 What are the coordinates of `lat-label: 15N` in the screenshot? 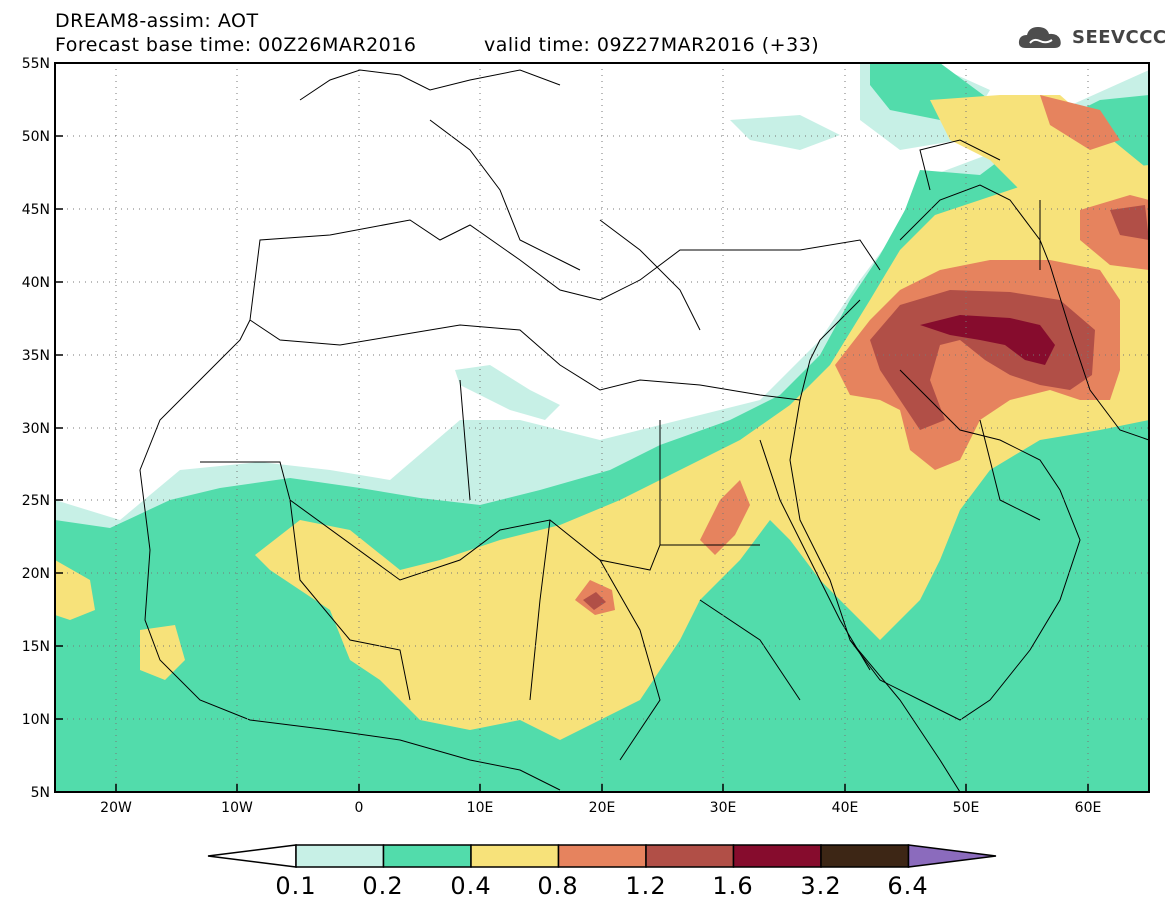 It's located at (36, 647).